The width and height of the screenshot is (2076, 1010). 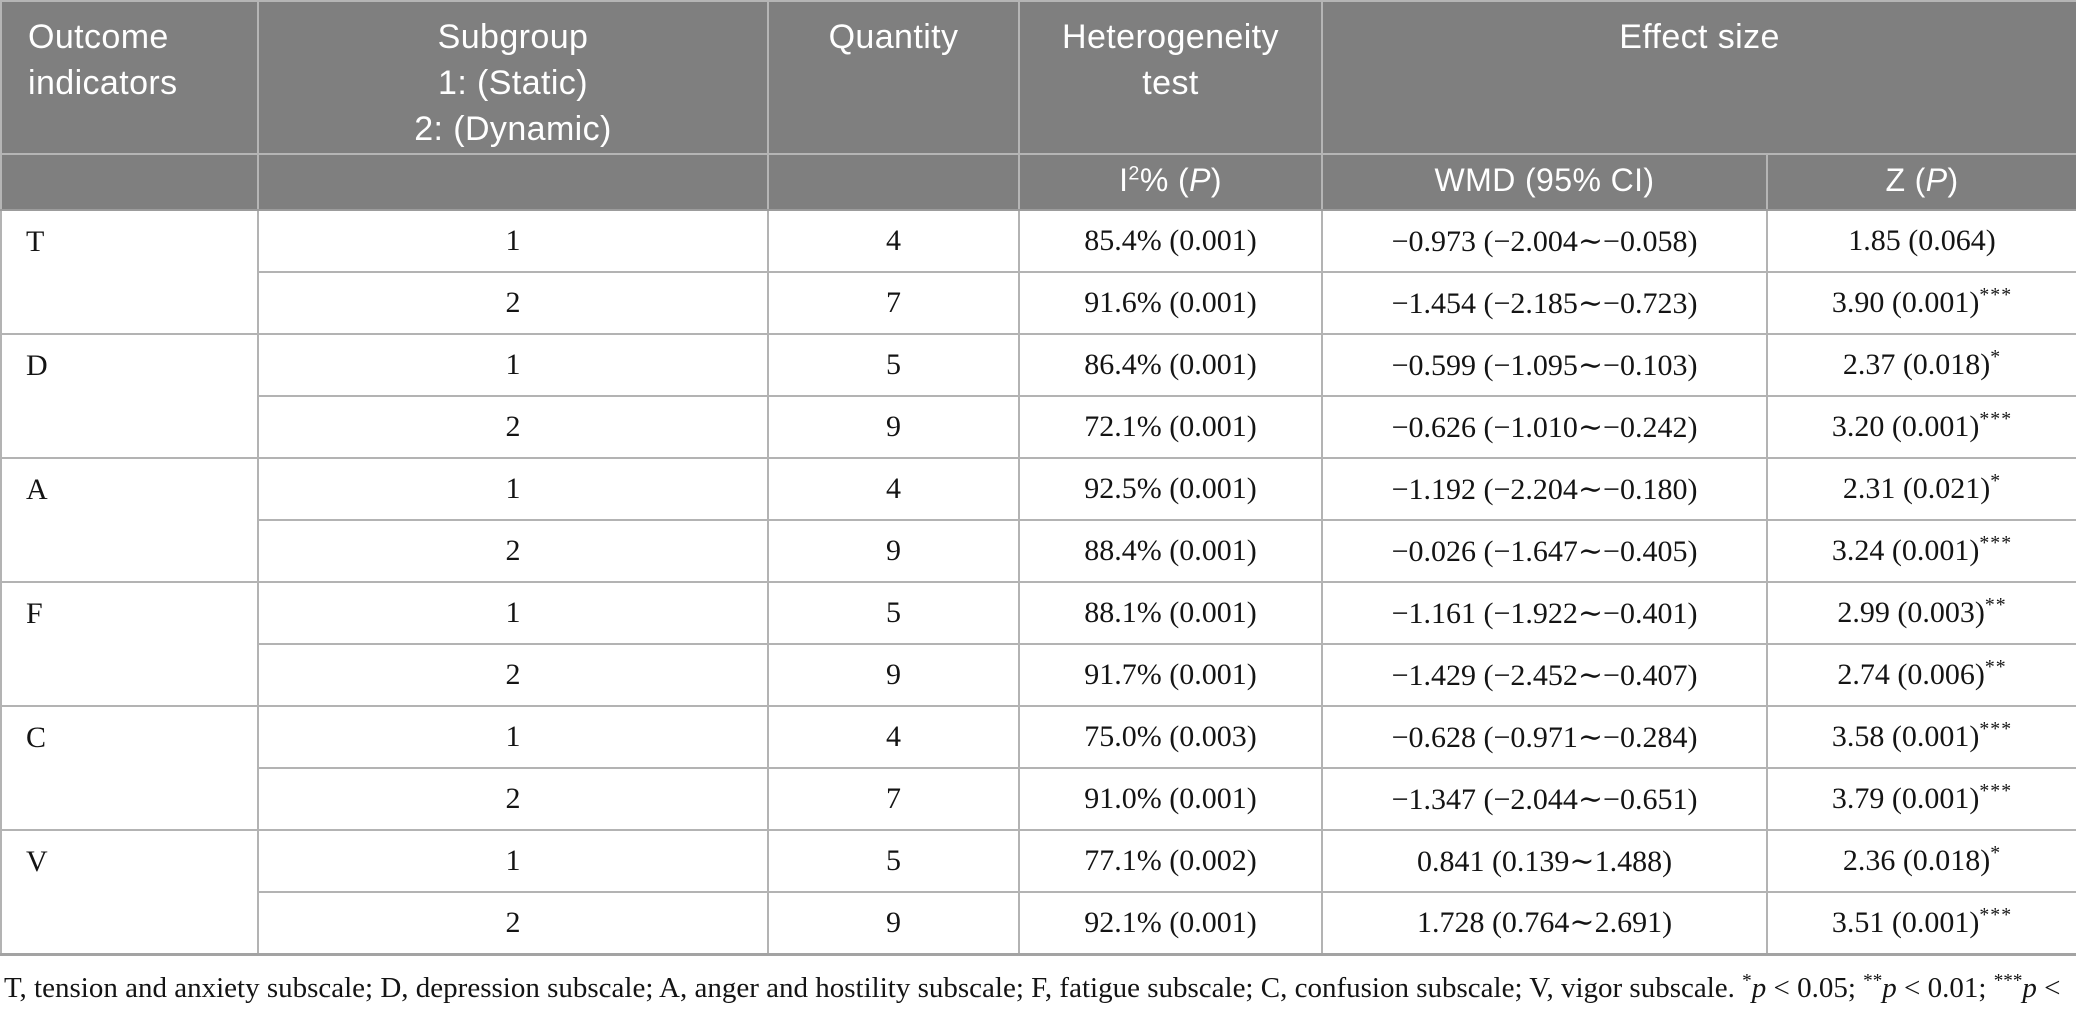 What do you see at coordinates (1544, 861) in the screenshot?
I see `wmd-cell: 0.841 (0.139∼1.488)` at bounding box center [1544, 861].